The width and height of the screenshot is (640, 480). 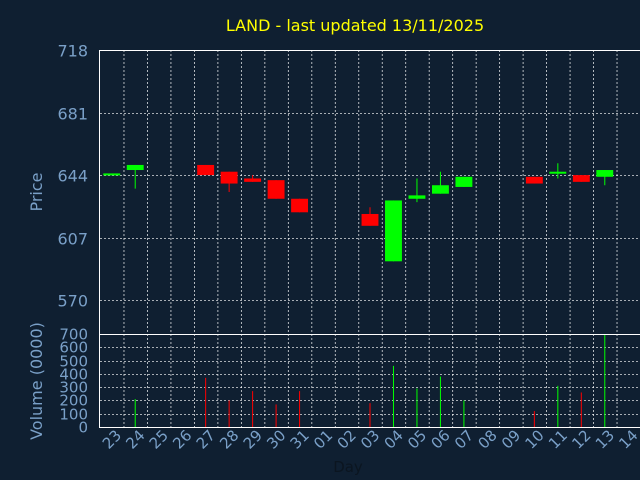 I want to click on price-tick-label: 570, so click(x=72, y=301).